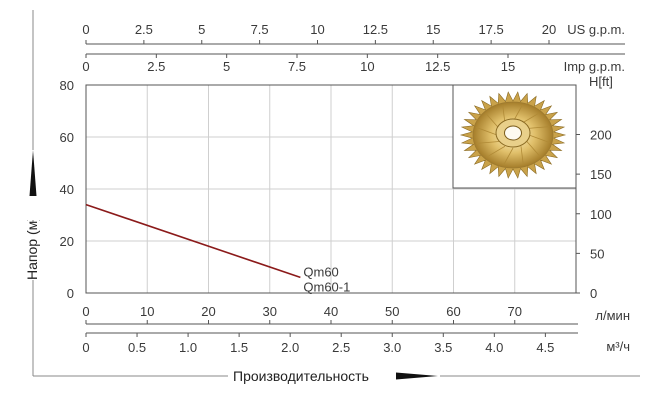  Describe the element at coordinates (67, 241) in the screenshot. I see `y-tick-label: 20` at that location.